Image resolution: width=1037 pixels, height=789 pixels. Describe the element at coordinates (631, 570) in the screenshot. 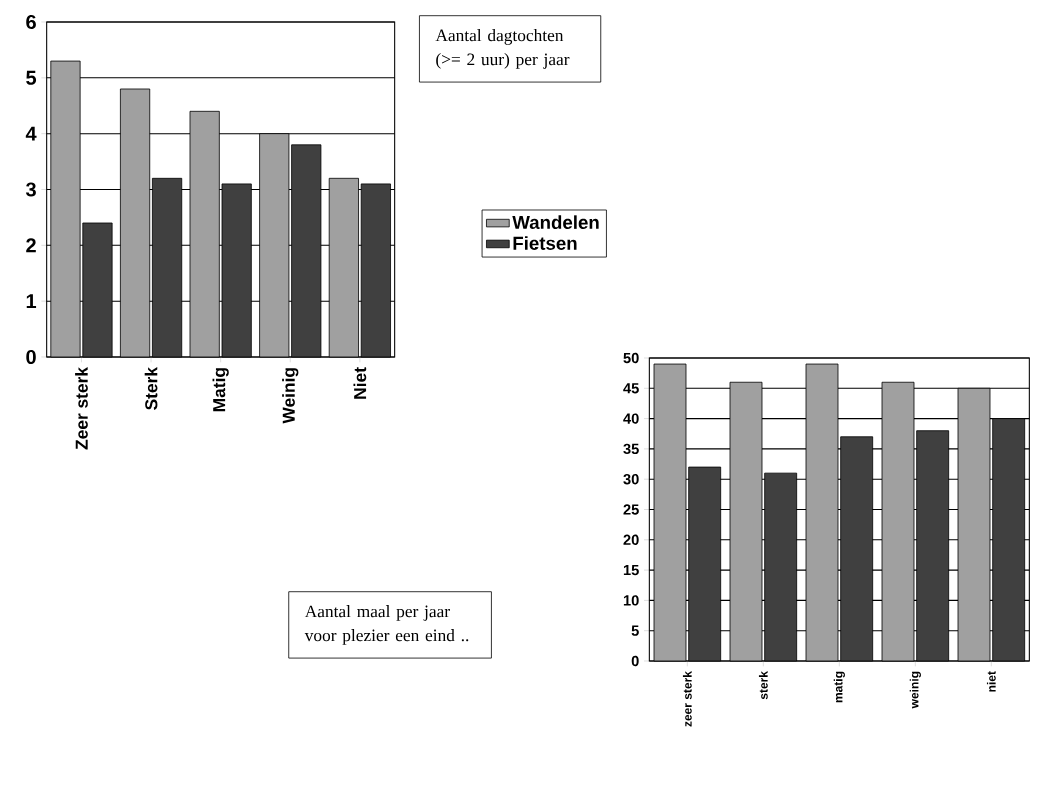

I see `y-tick-label: 15` at that location.